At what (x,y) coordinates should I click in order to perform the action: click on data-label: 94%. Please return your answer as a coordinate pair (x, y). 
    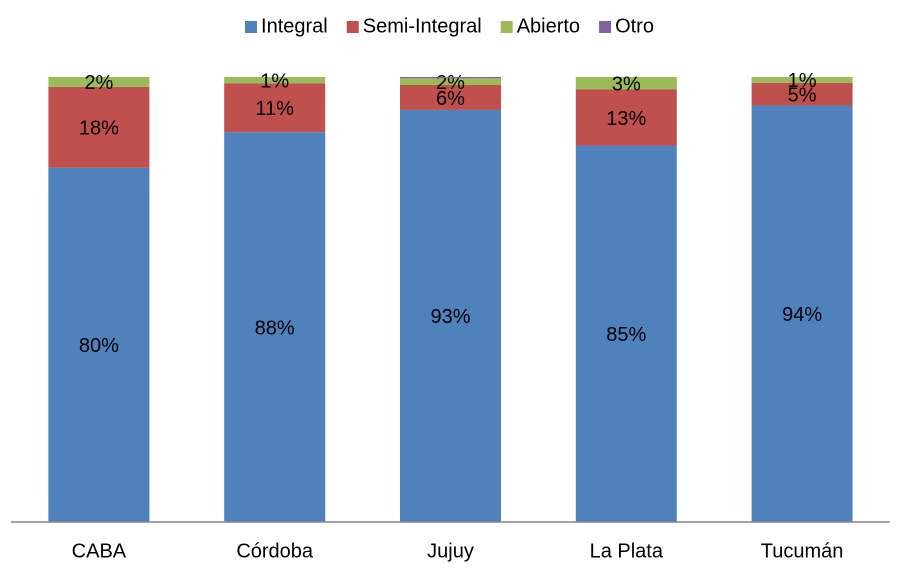
    Looking at the image, I should click on (802, 315).